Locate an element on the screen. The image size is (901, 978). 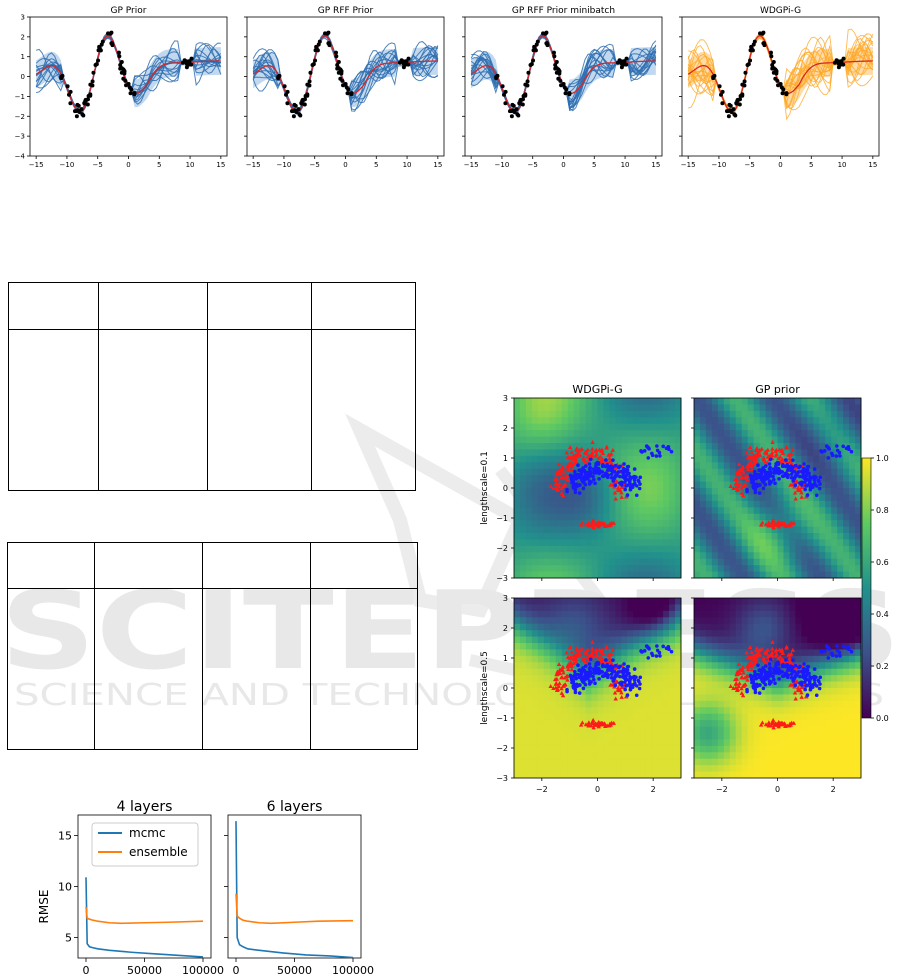
gp-panel: GP RFF Prior minibatch−15 −10 −5 0 5 10 15 is located at coordinates (562, 87).